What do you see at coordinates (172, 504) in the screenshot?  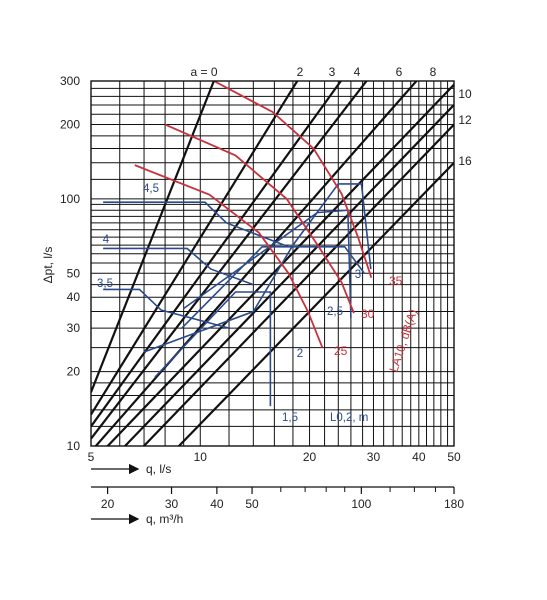 I see `x-tick-label-m3h: 30` at bounding box center [172, 504].